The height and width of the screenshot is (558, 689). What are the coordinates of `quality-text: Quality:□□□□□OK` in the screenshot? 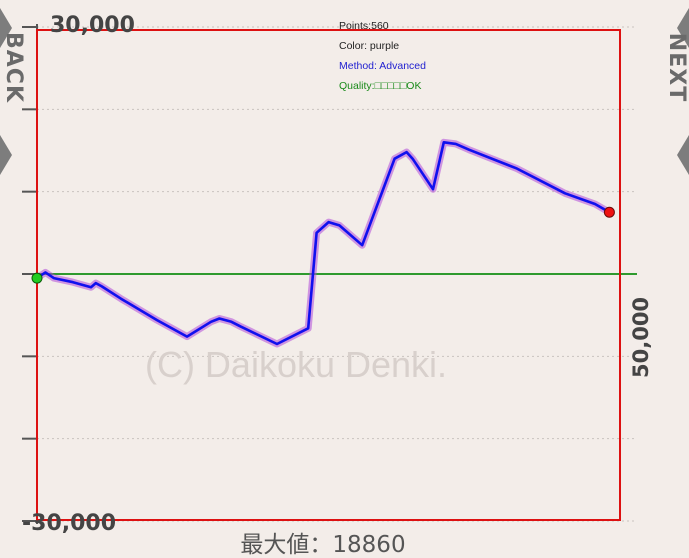 It's located at (380, 86).